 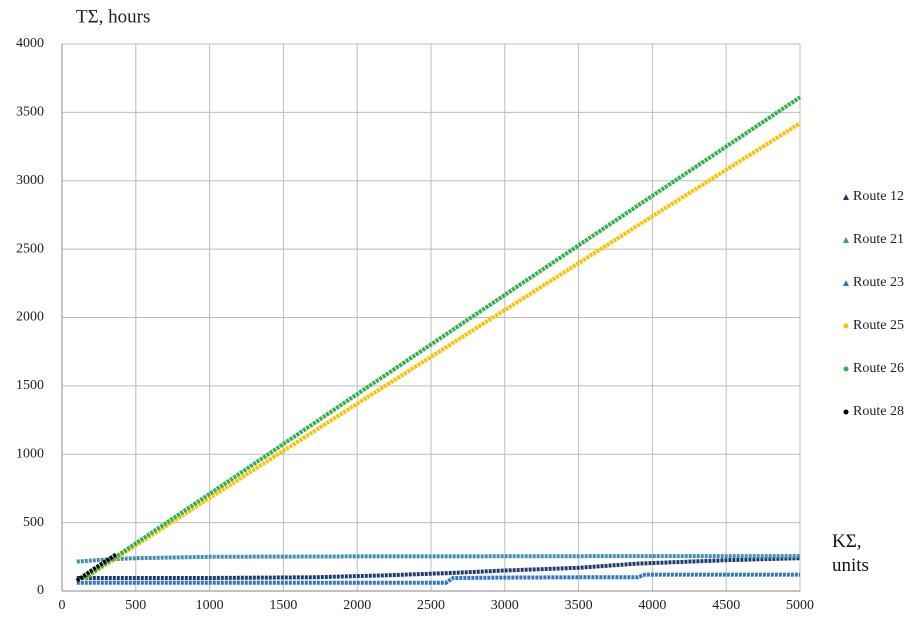 I want to click on y-tick-label: 500, so click(x=33, y=522).